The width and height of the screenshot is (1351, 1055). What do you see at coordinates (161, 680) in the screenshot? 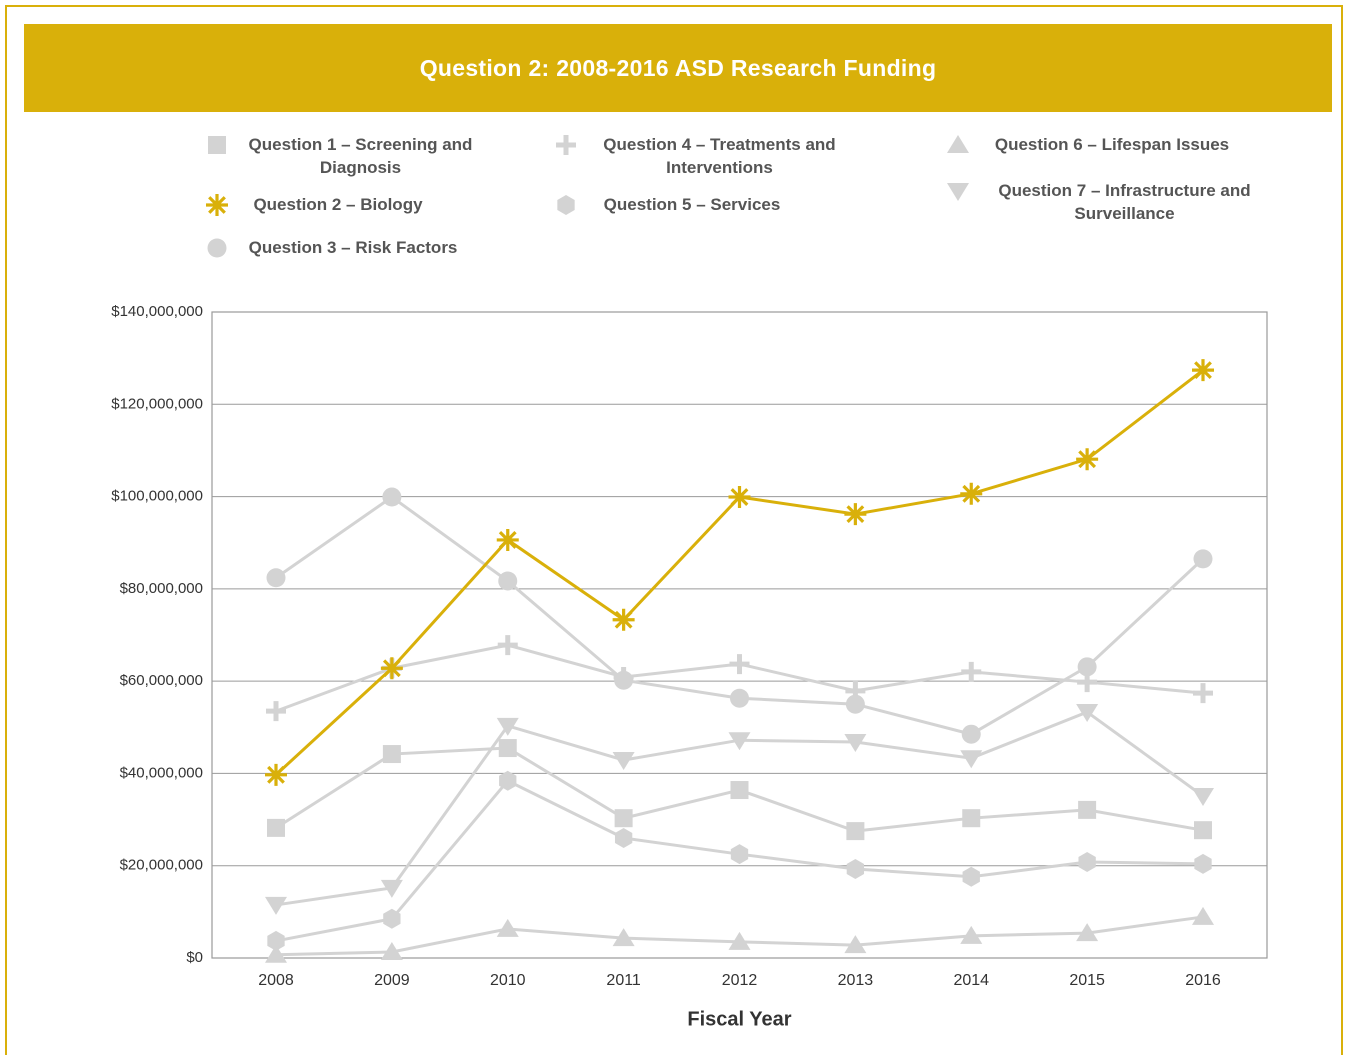
I see `y-tick-label: $60,000,000` at bounding box center [161, 680].